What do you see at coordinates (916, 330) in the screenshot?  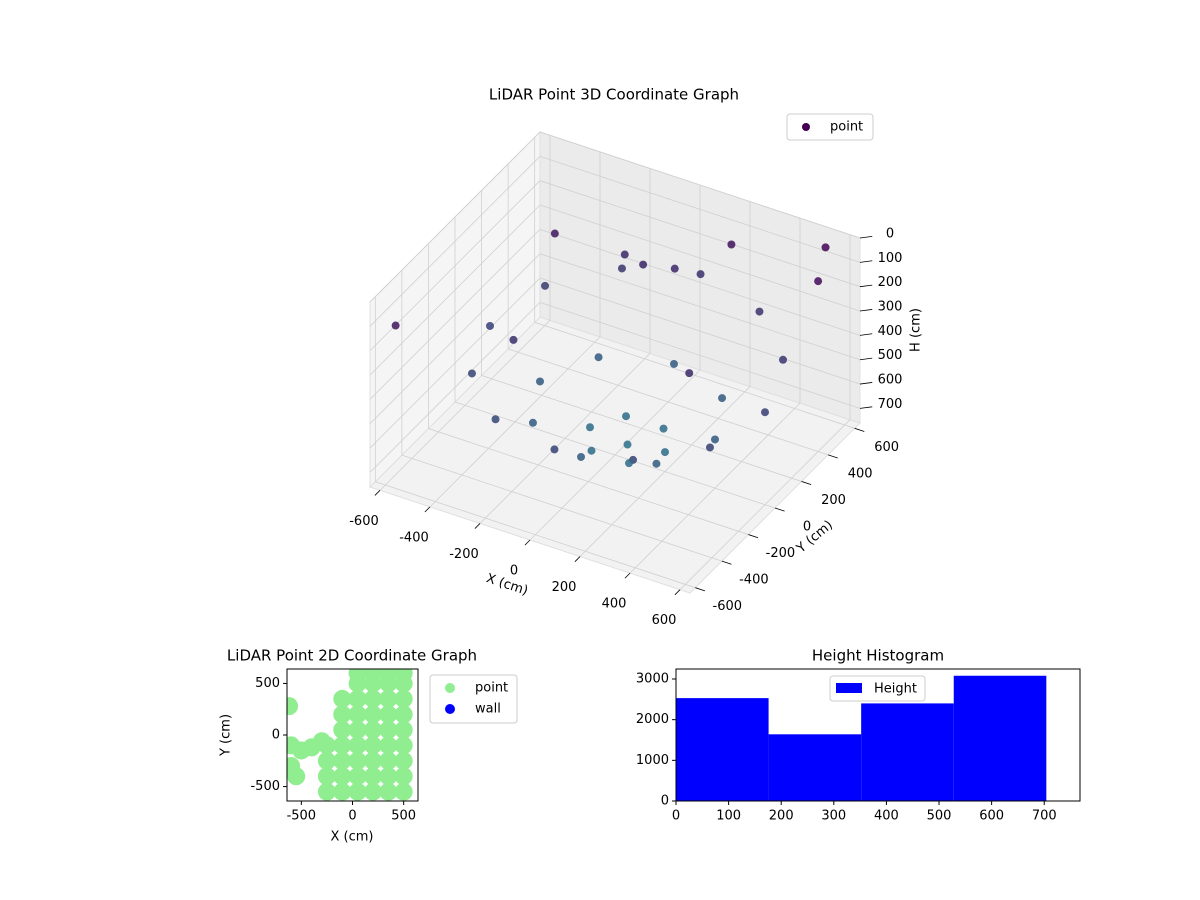 I see `z-axis-label: H (cm)` at bounding box center [916, 330].